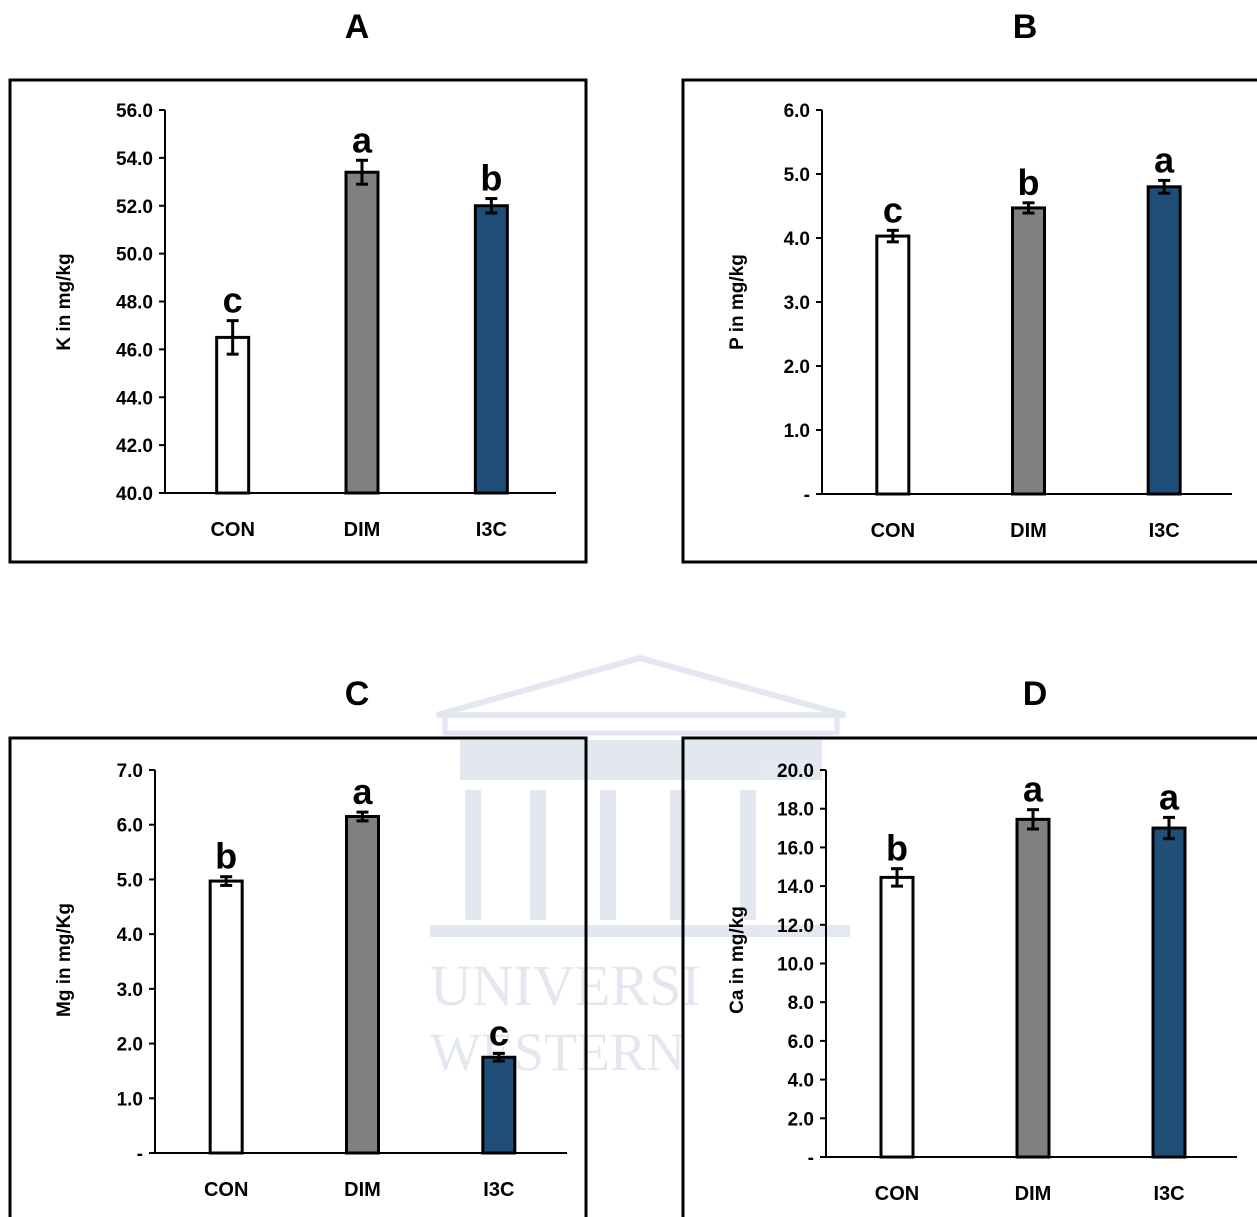 Image resolution: width=1257 pixels, height=1217 pixels. What do you see at coordinates (134, 446) in the screenshot?
I see `y-tick-label: 42.0` at bounding box center [134, 446].